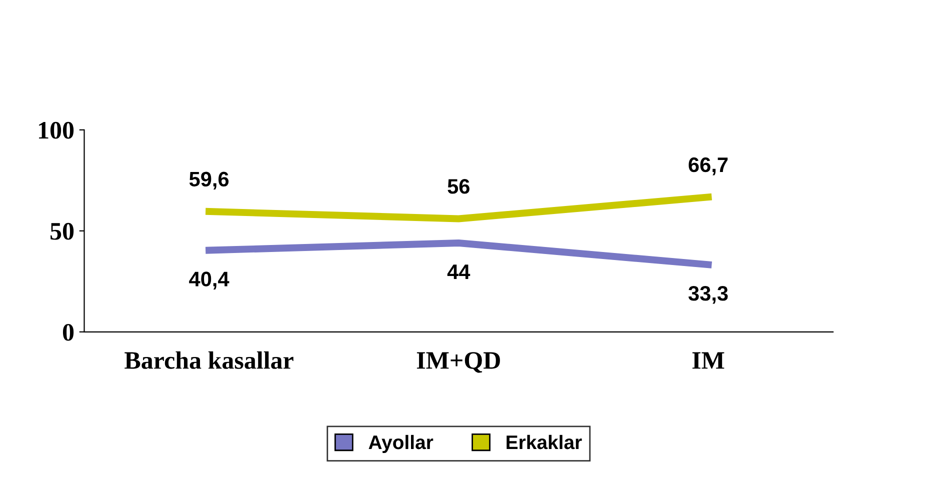 This screenshot has height=481, width=936. I want to click on x-tick-label: Barcha kasallar, so click(209, 360).